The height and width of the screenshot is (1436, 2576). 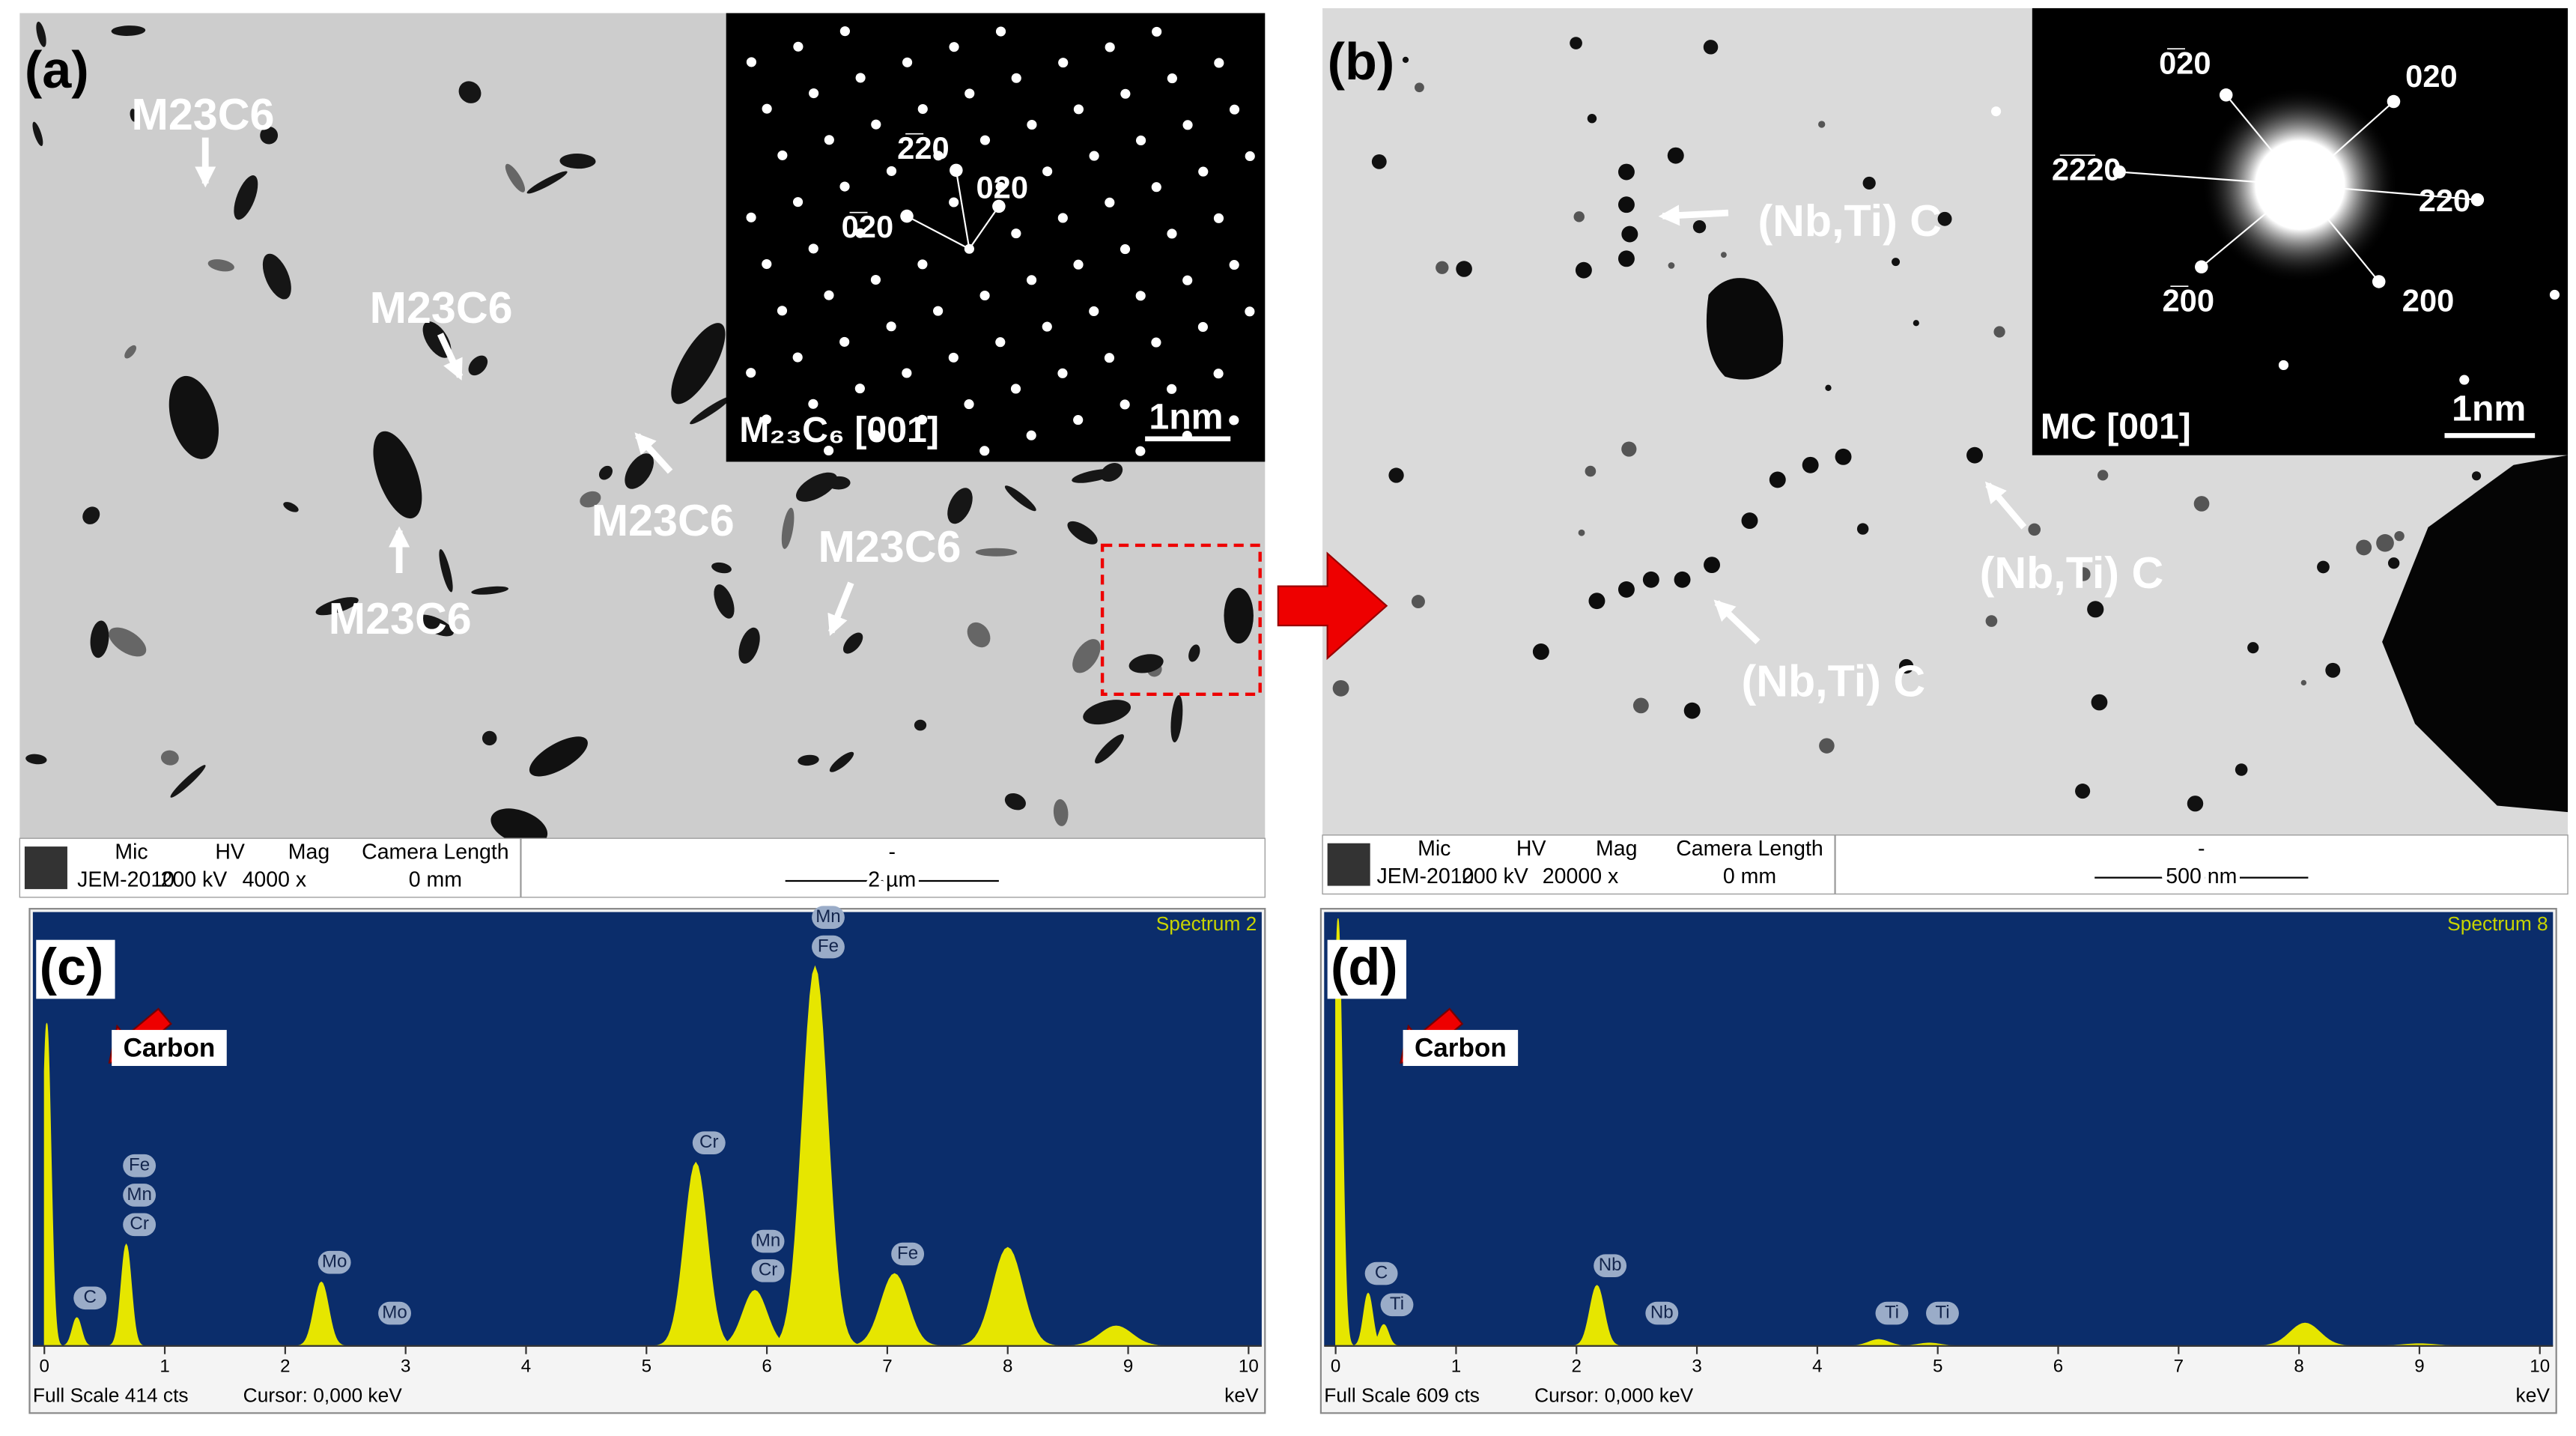 I want to click on inset-caption: M₂₃C₆ [001], so click(x=839, y=430).